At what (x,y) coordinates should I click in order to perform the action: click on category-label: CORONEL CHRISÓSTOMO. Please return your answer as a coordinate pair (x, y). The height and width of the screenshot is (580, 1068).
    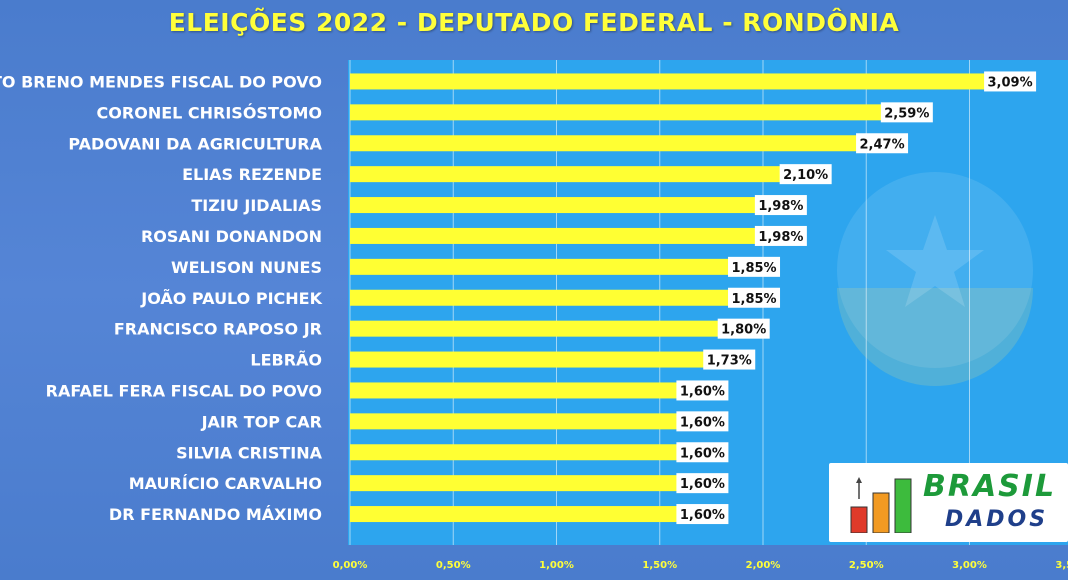
    Looking at the image, I should click on (209, 112).